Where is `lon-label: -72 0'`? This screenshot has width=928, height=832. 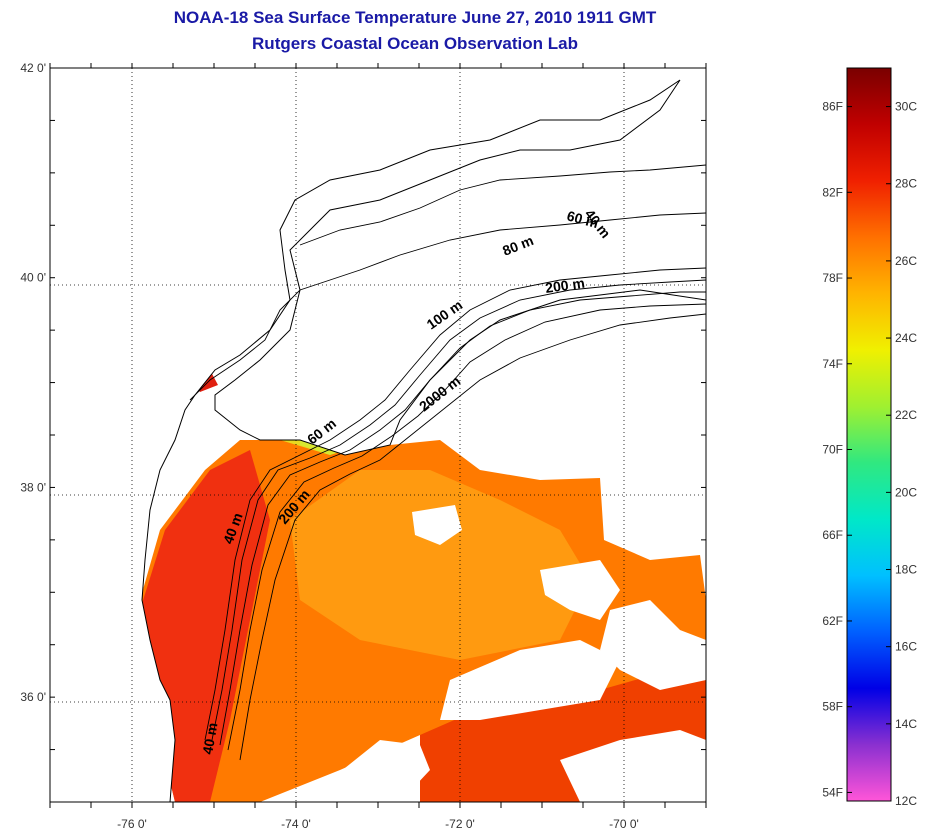
lon-label: -72 0' is located at coordinates (460, 824).